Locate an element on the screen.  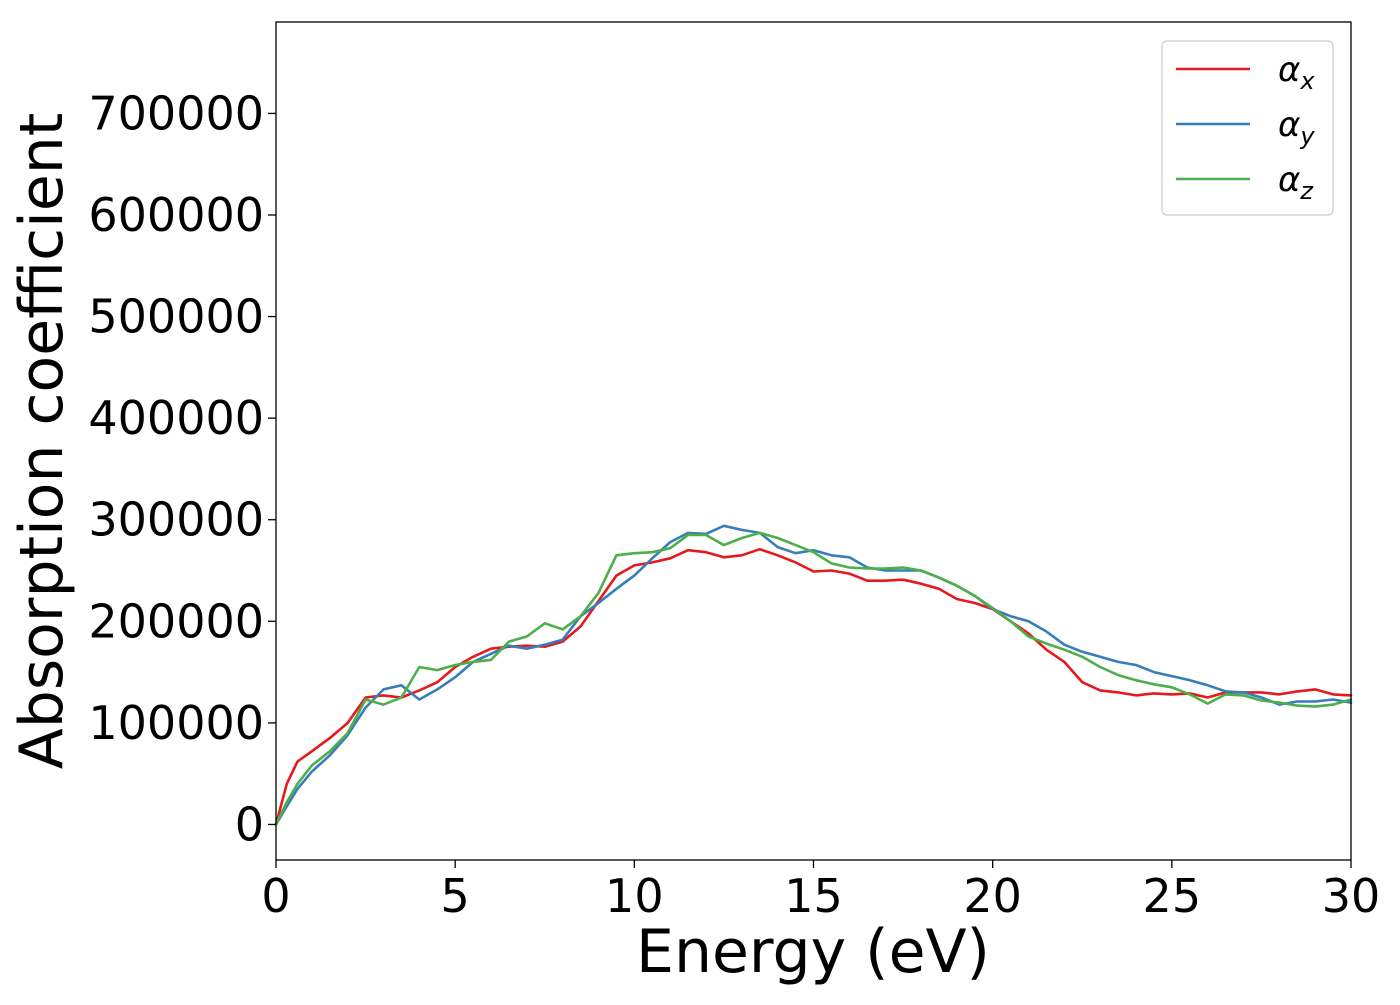
legend-label-x: αx is located at coordinates (1296, 72).